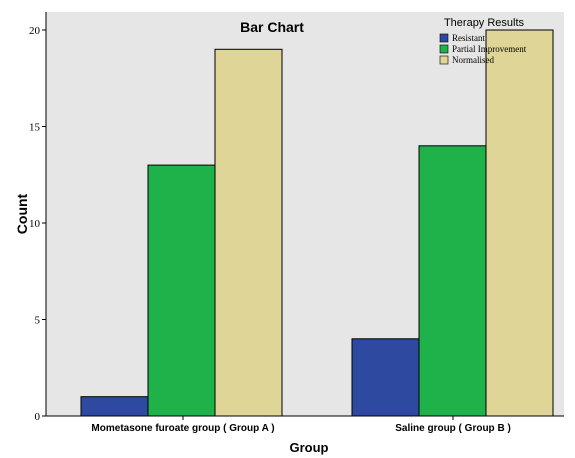 The image size is (575, 458). I want to click on y-tick-label: 5, so click(38, 321).